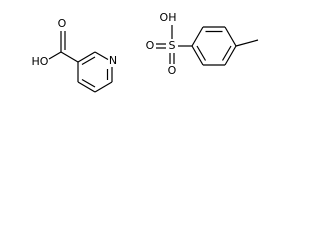 The image size is (320, 240). What do you see at coordinates (113, 60) in the screenshot?
I see `atom-label: N` at bounding box center [113, 60].